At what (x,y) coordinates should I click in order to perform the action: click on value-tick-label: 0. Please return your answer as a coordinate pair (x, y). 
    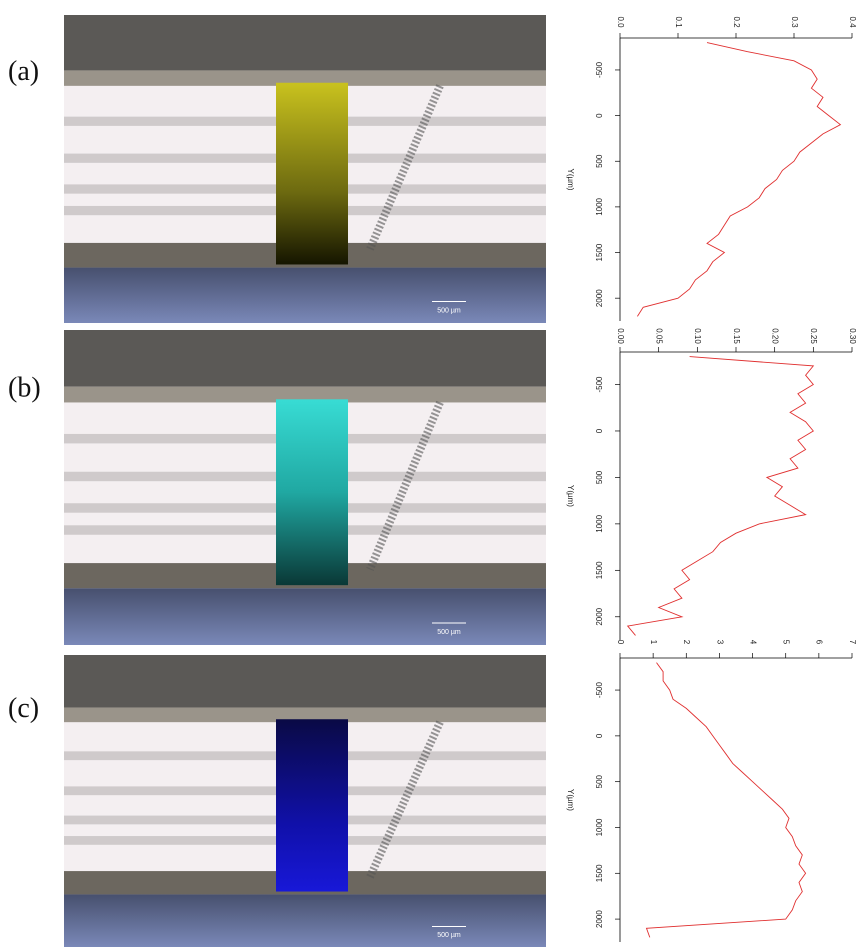
    Looking at the image, I should click on (620, 642).